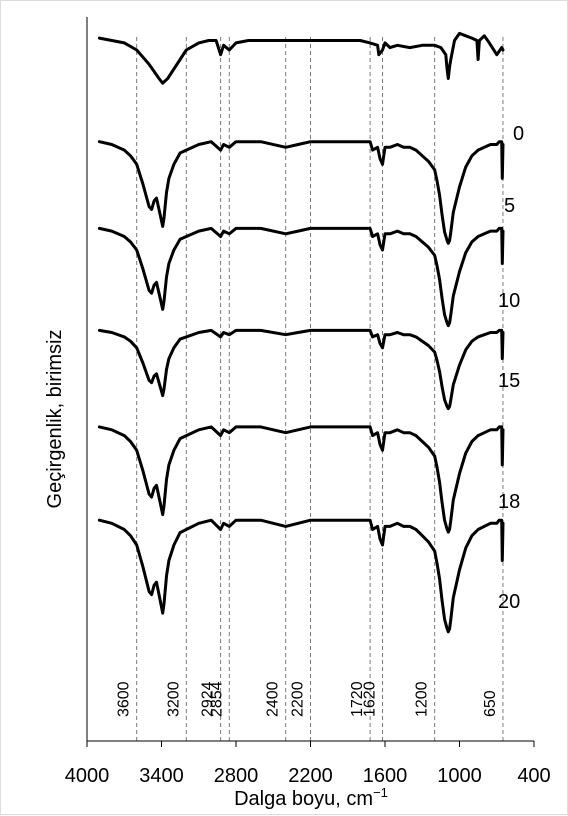 Image resolution: width=568 pixels, height=816 pixels. What do you see at coordinates (509, 602) in the screenshot?
I see `spectrum-label-20: 20` at bounding box center [509, 602].